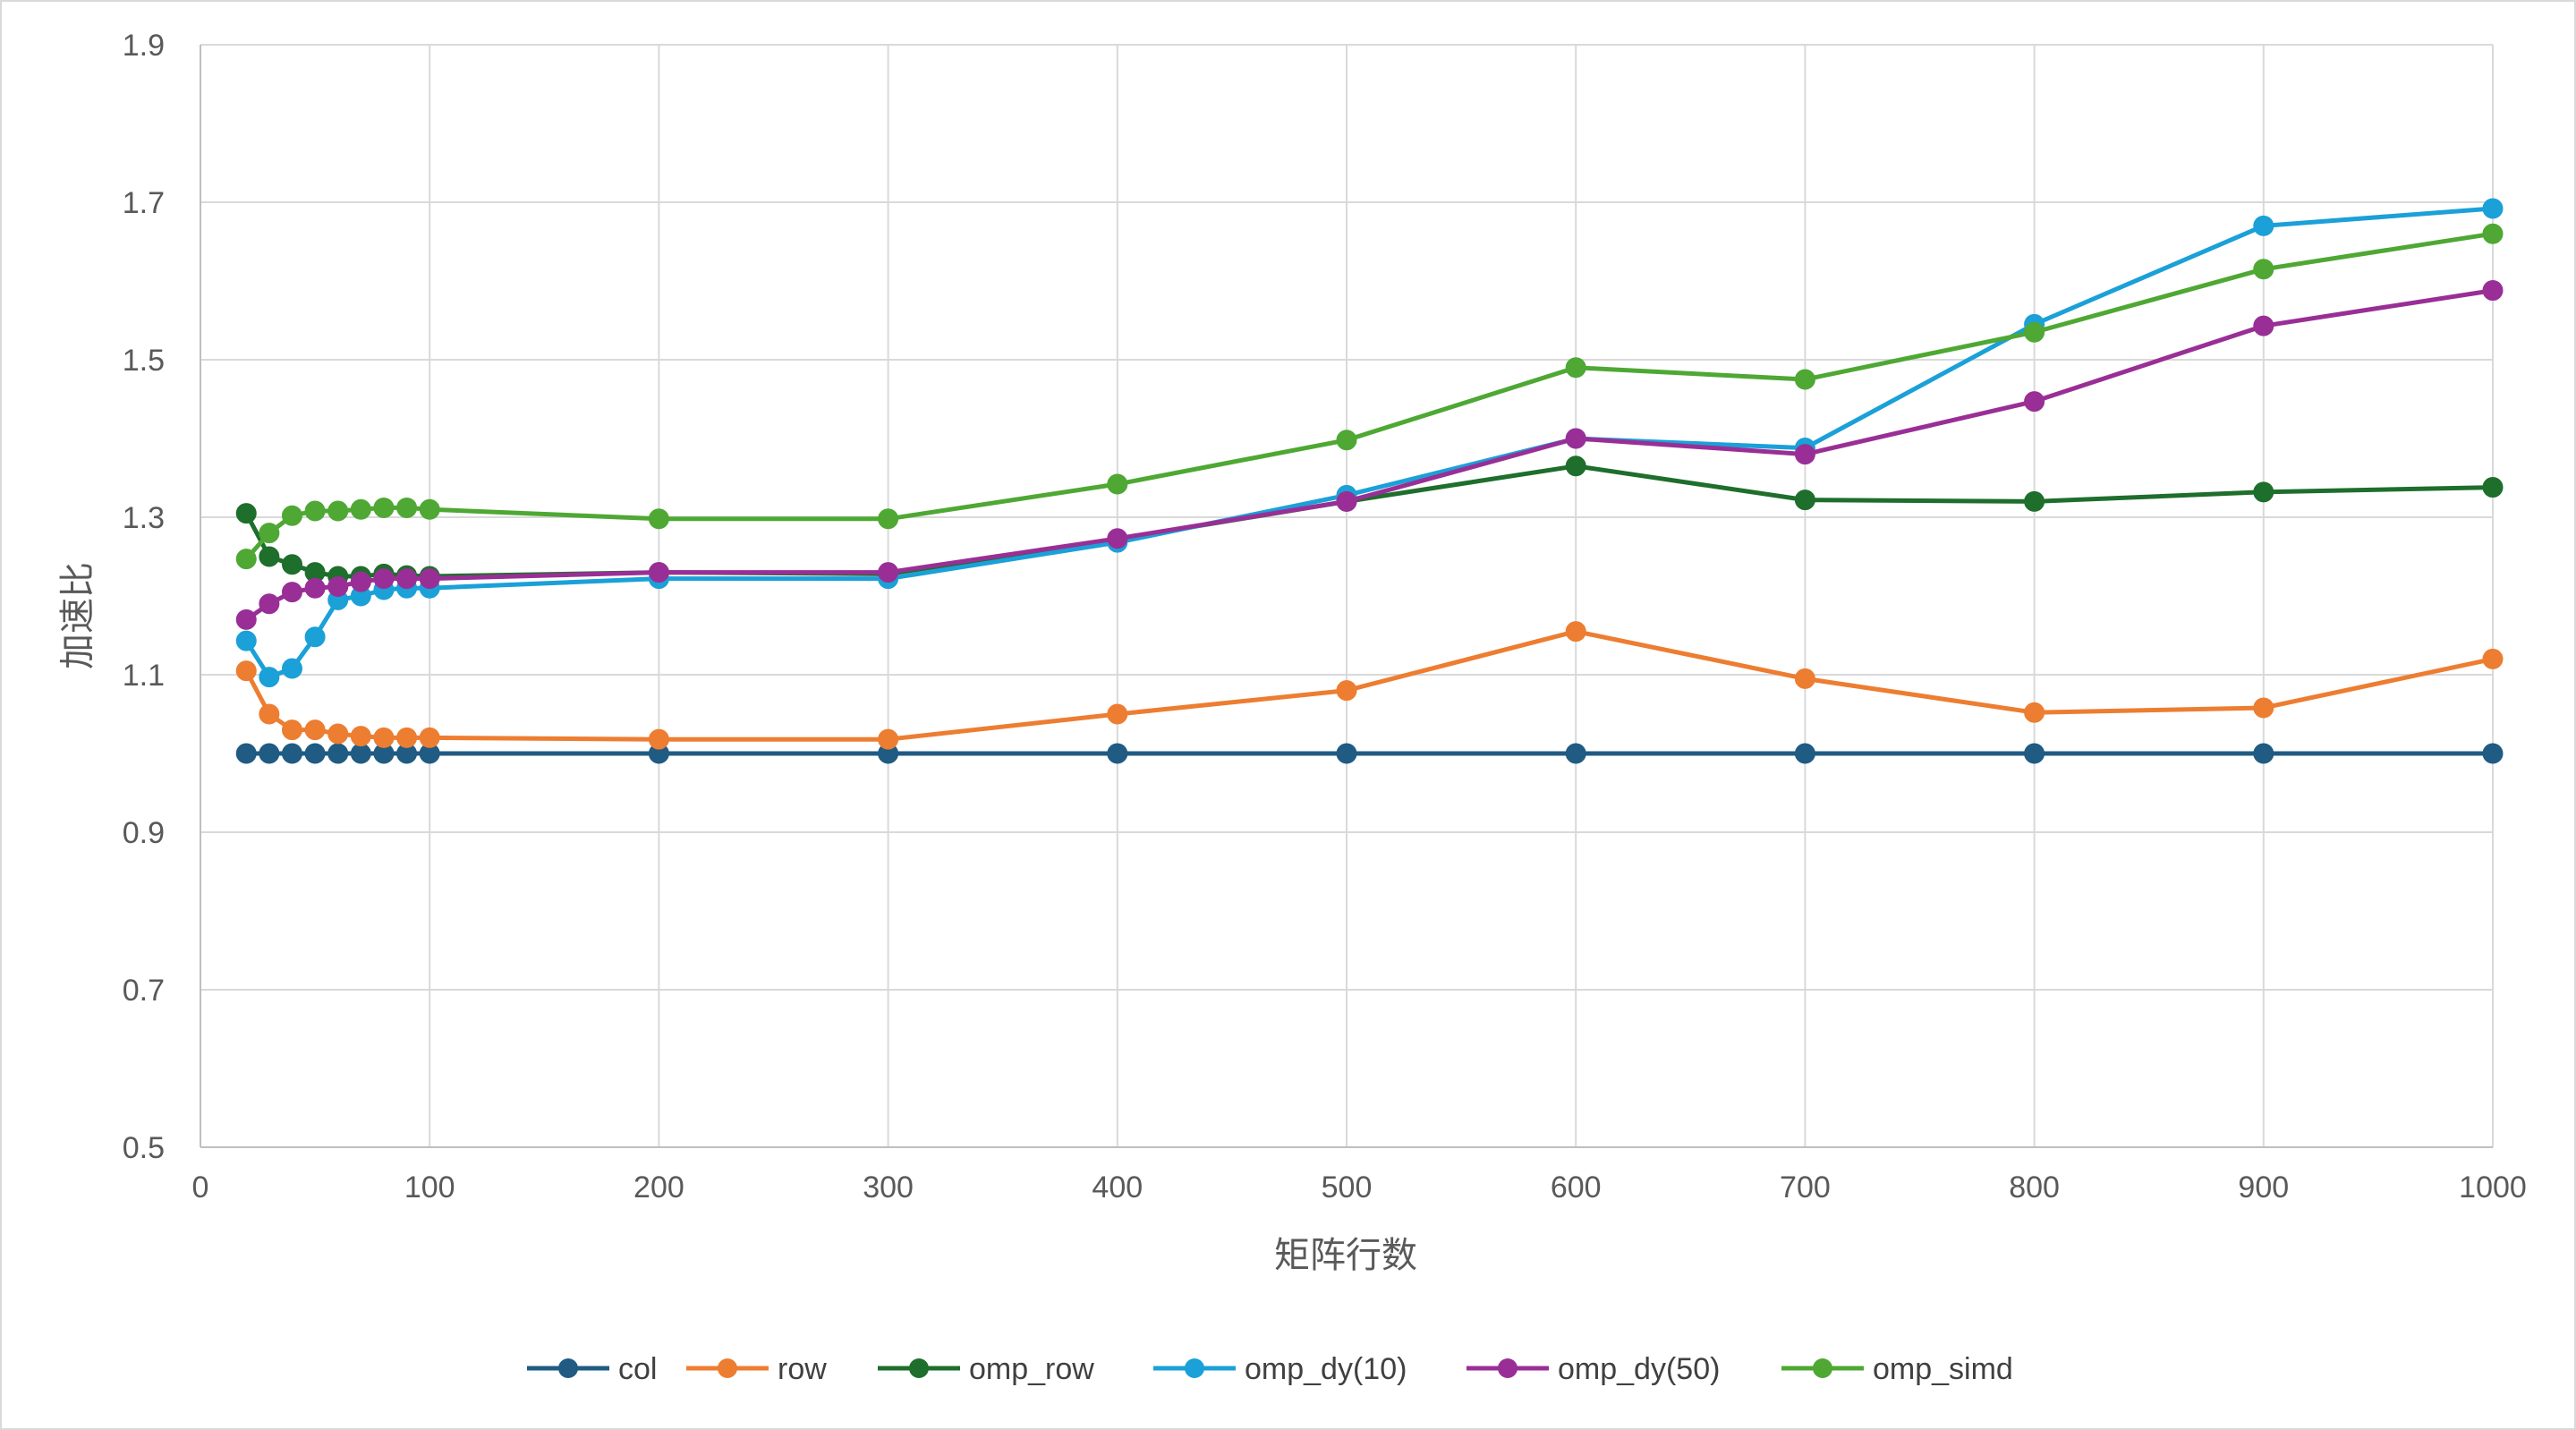 The height and width of the screenshot is (1430, 2576). What do you see at coordinates (1369, 685) in the screenshot?
I see `series-row` at bounding box center [1369, 685].